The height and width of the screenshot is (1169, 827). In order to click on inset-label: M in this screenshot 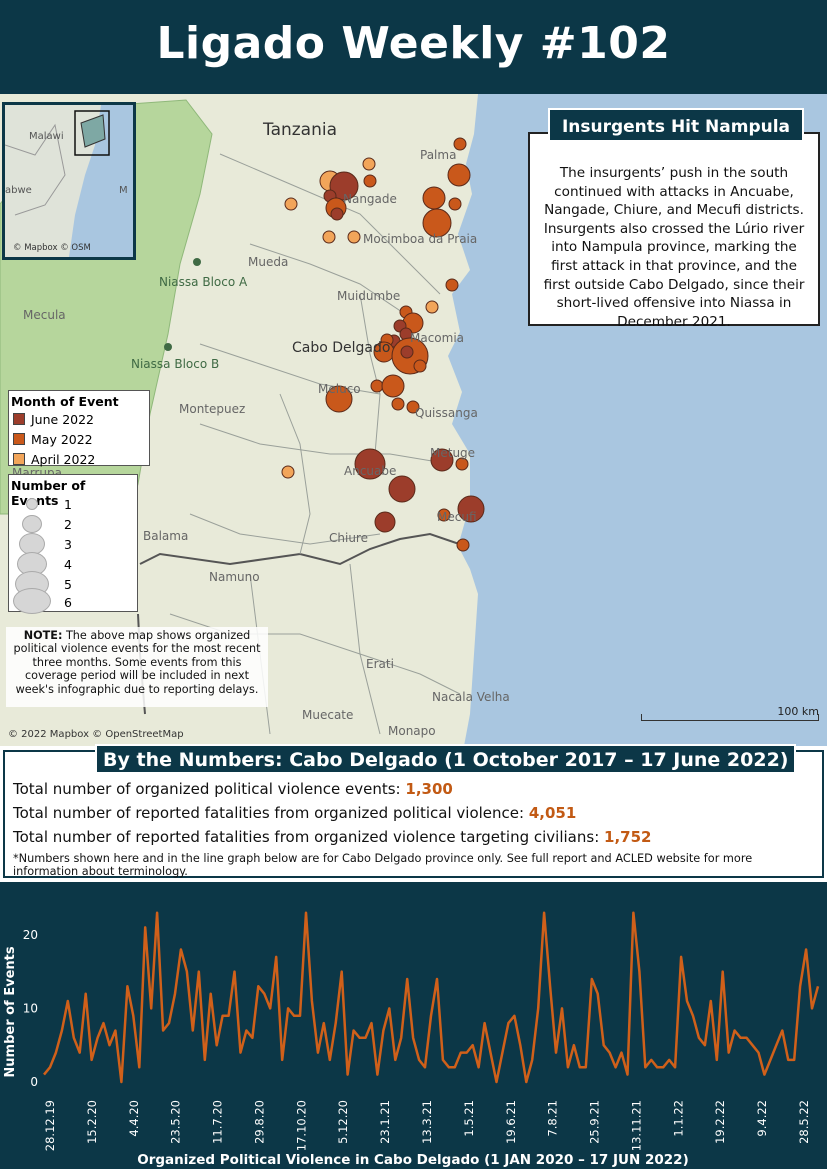, I will do `click(123, 190)`.